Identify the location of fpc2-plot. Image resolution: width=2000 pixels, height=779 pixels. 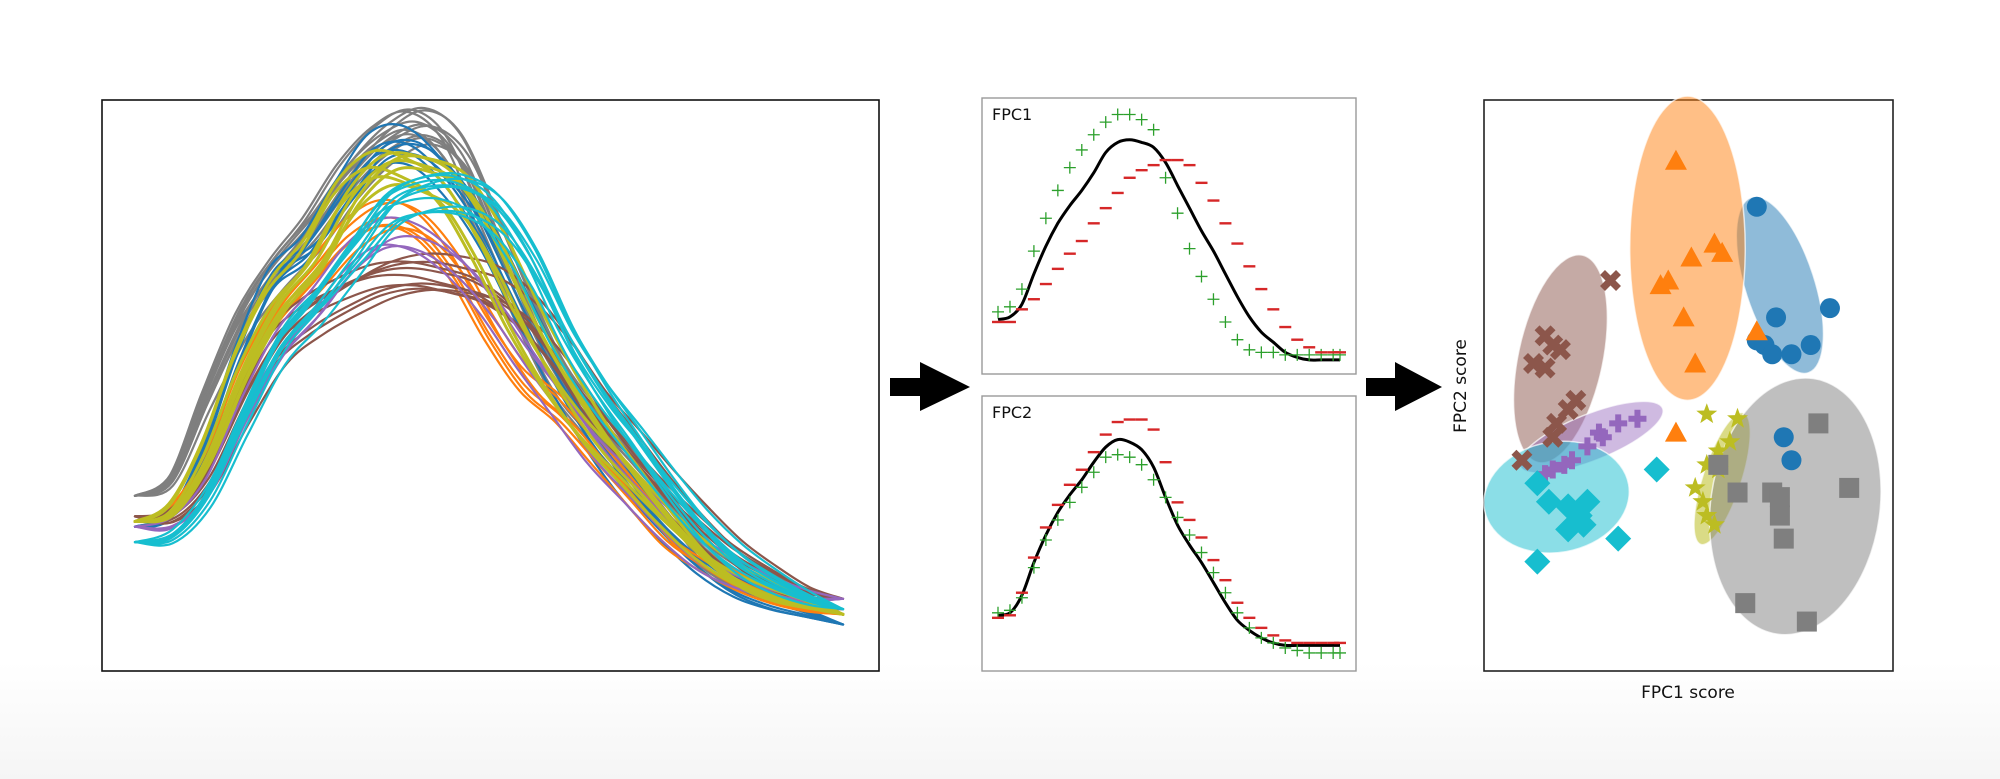
(1169, 538).